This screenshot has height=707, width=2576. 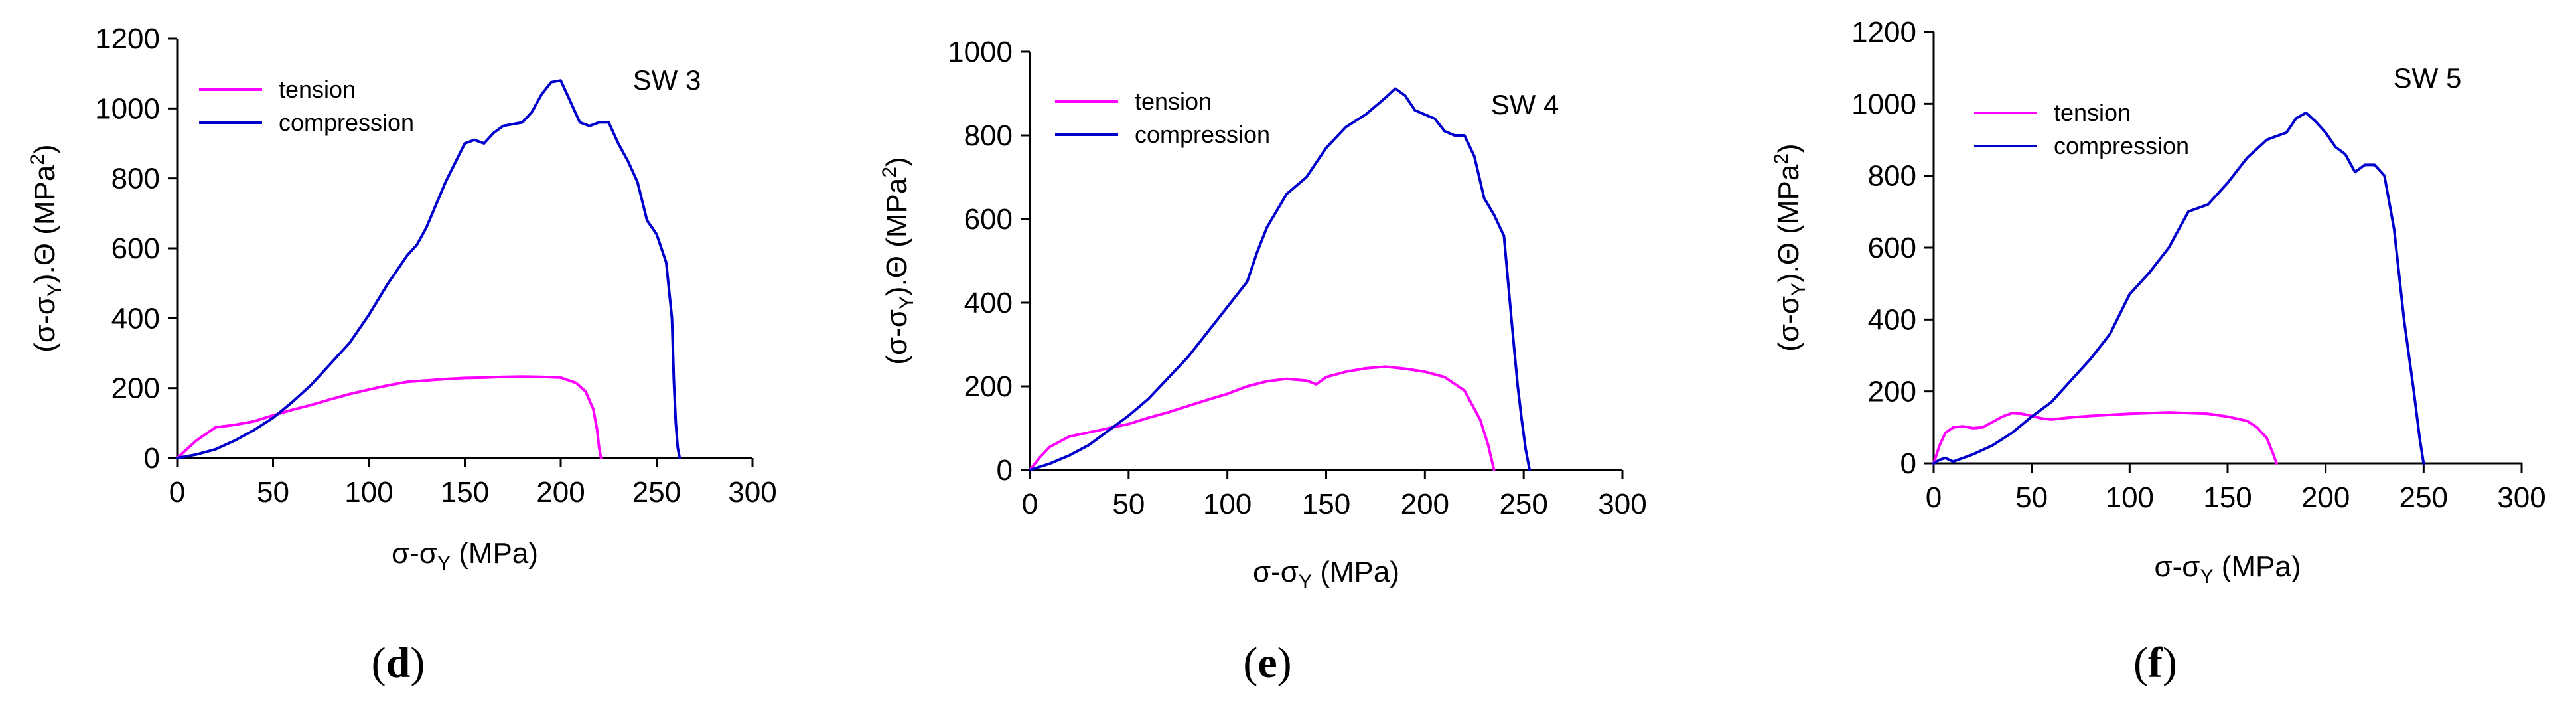 I want to click on panel-letter-label: (f), so click(x=2155, y=663).